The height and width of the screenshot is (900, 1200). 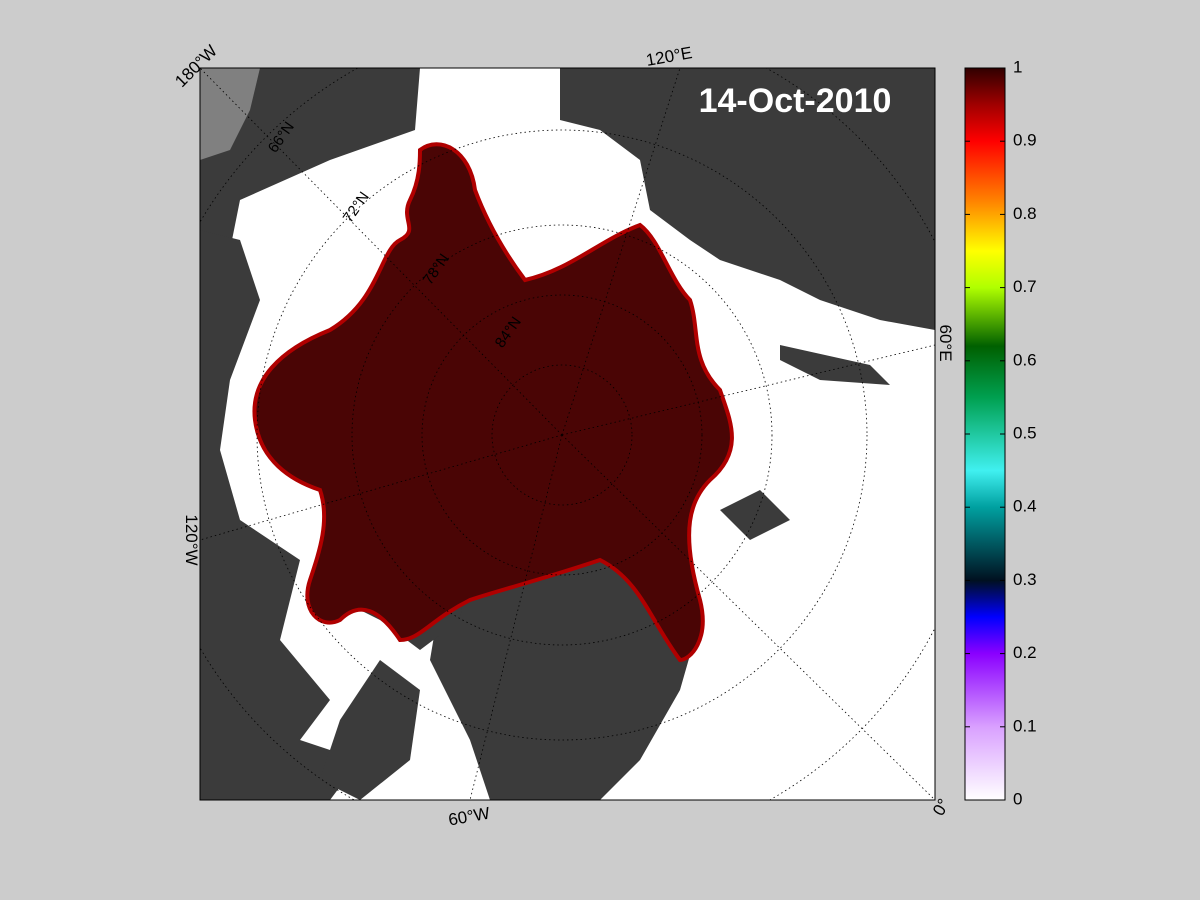 What do you see at coordinates (668, 56) in the screenshot?
I see `longitude-label: 120°E` at bounding box center [668, 56].